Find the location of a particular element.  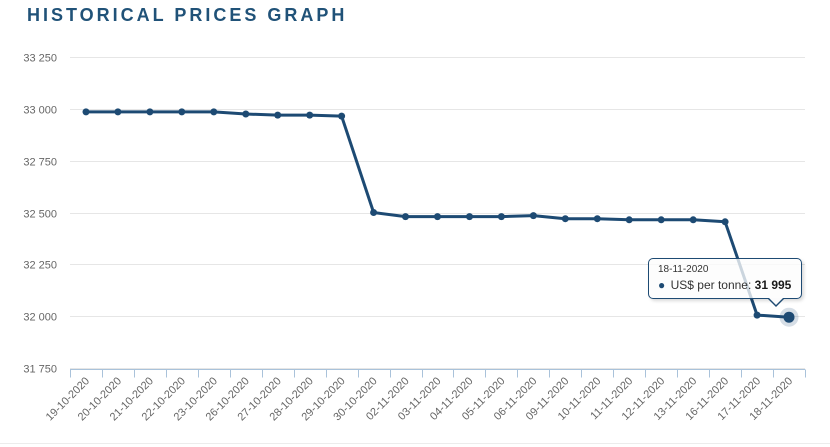

chart-tooltip: 18-11-2020 ● US$ per tonne: 31 995 is located at coordinates (725, 282).